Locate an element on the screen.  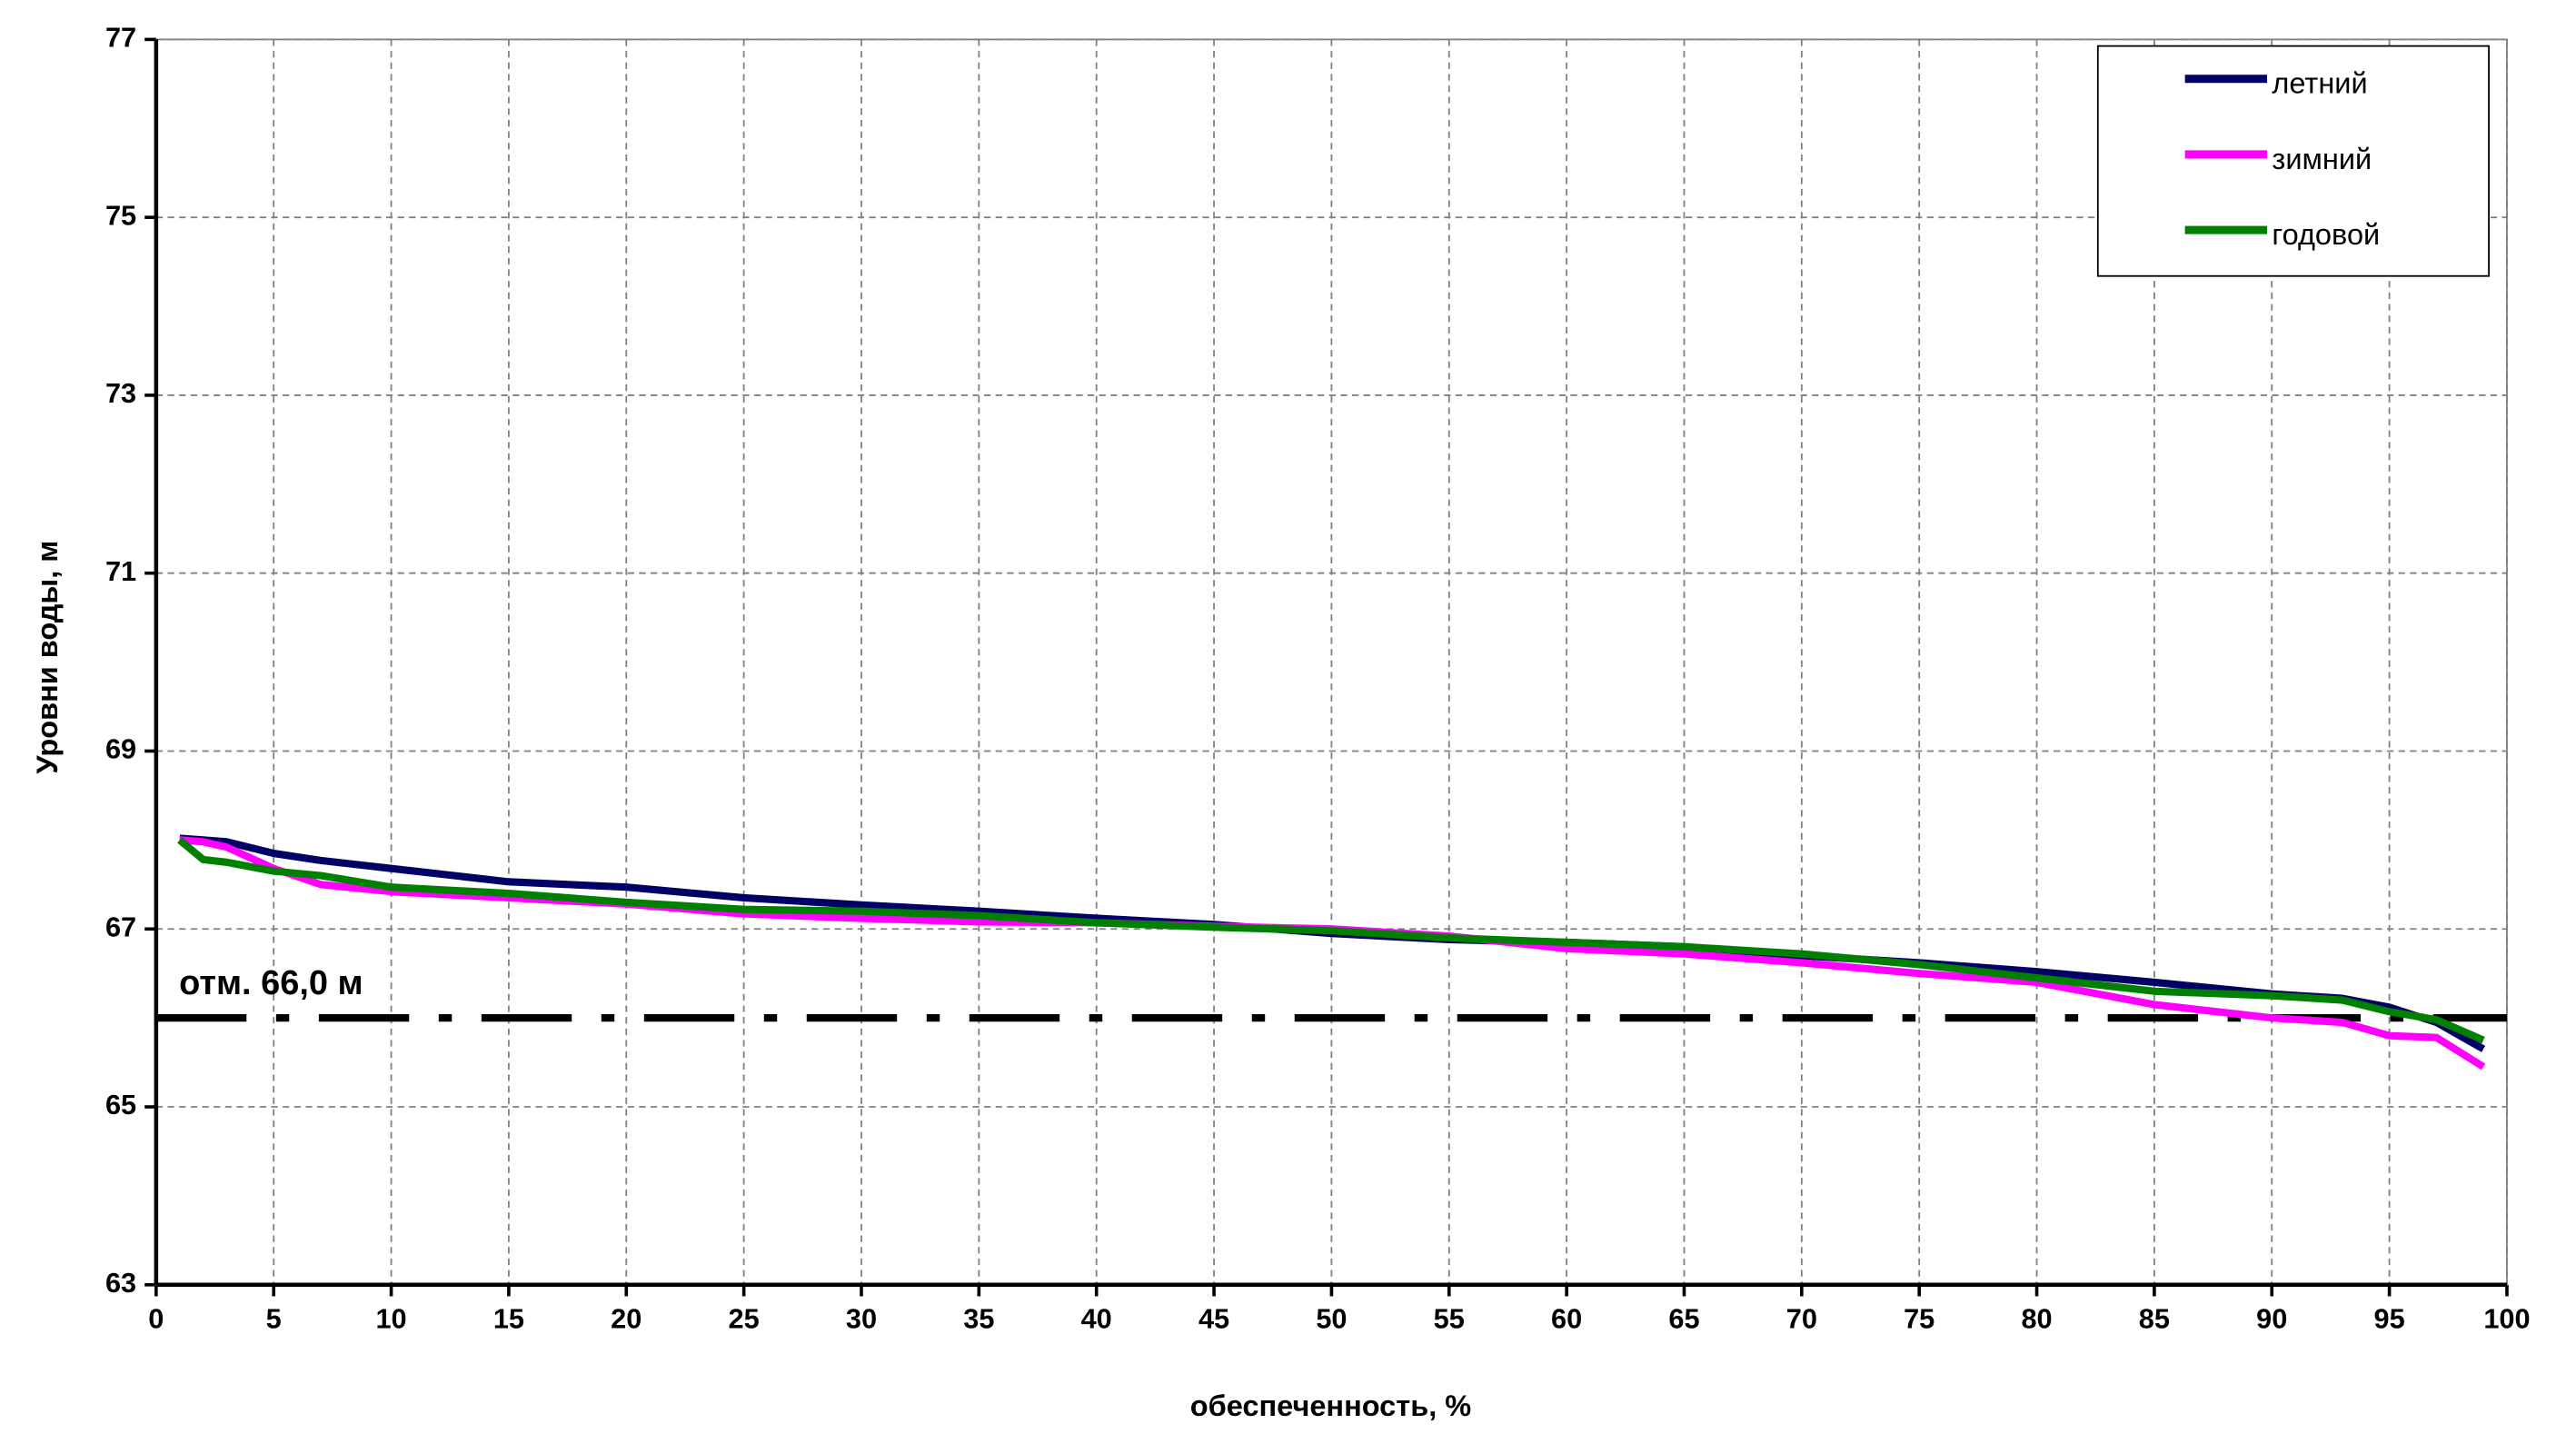
x-tick-label: 65 is located at coordinates (1683, 1319).